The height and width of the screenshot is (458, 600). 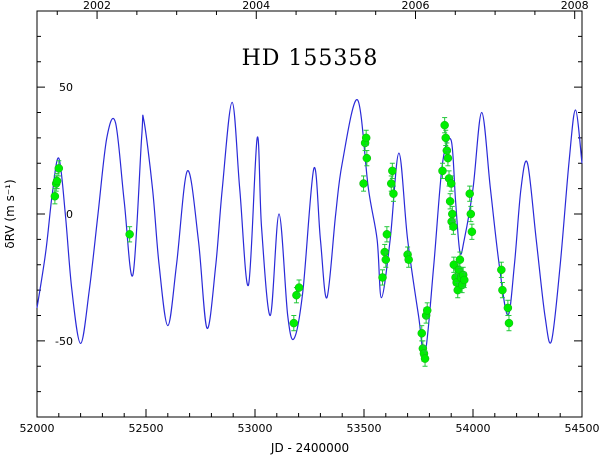 I want to click on top-tick-label: 2002, so click(x=97, y=6).